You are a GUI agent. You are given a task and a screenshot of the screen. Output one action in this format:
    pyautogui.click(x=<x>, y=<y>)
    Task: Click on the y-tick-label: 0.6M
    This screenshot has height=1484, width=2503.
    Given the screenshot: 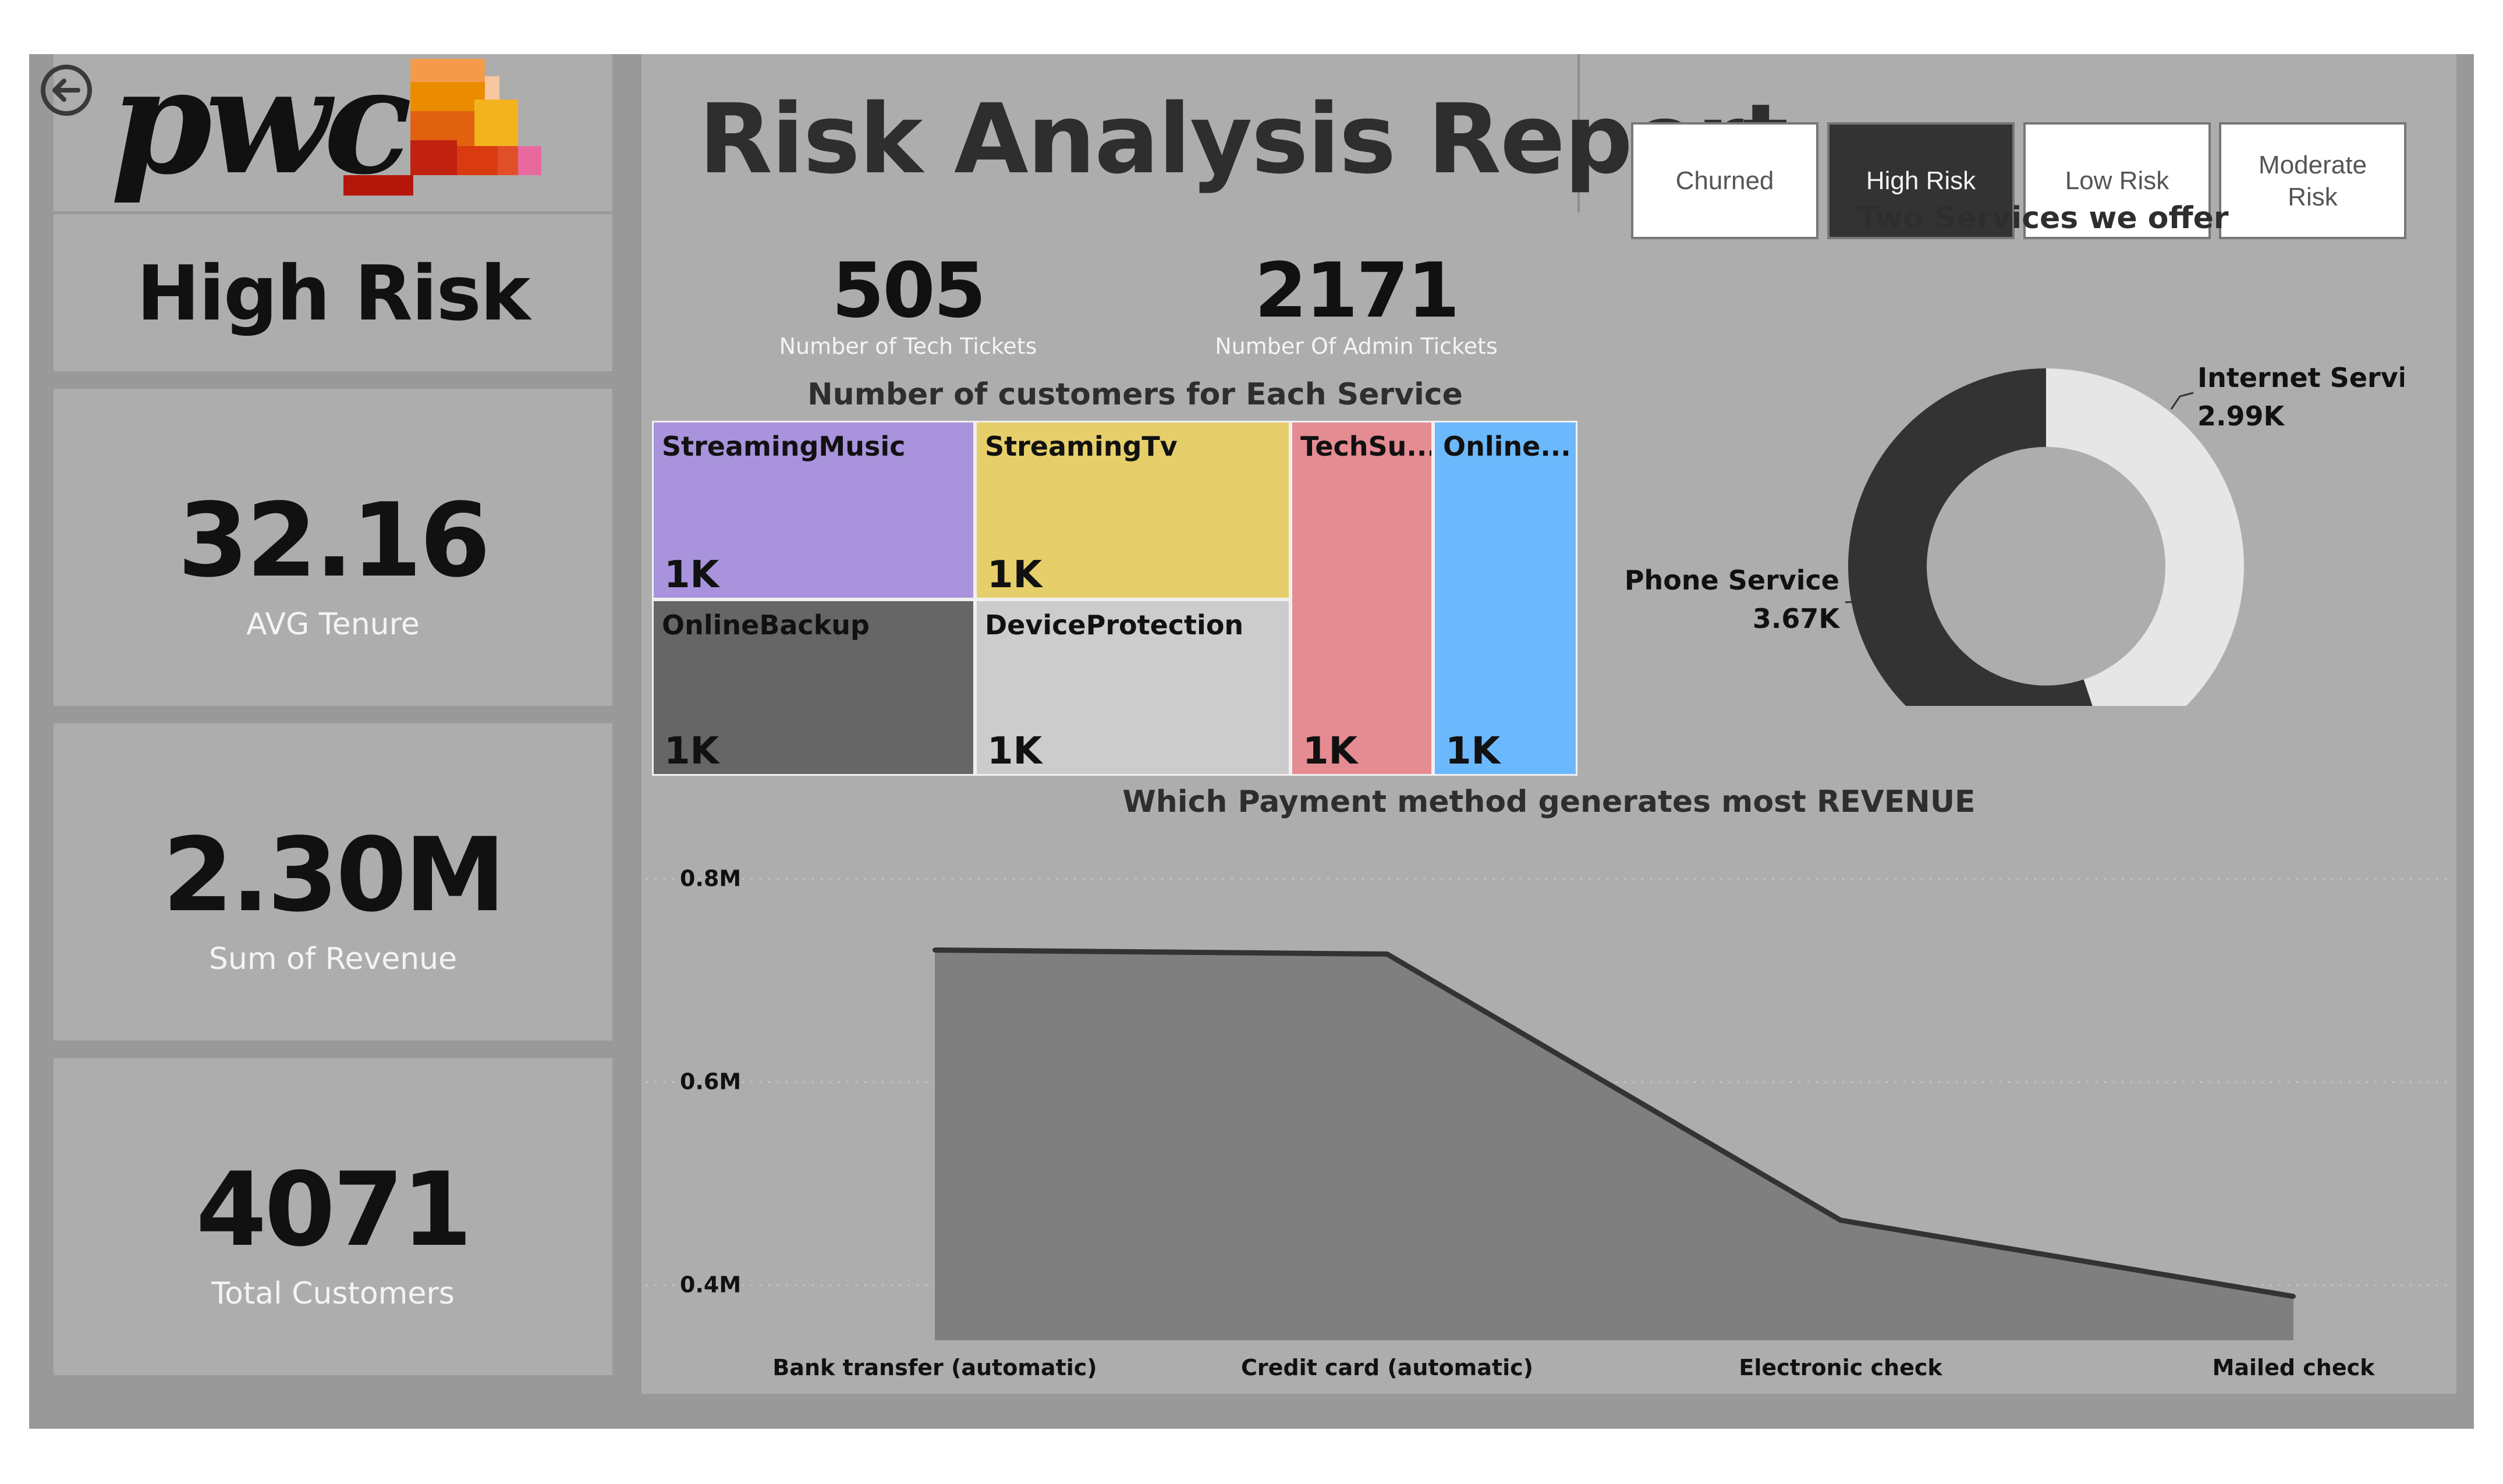 What is the action you would take?
    pyautogui.click(x=710, y=1081)
    